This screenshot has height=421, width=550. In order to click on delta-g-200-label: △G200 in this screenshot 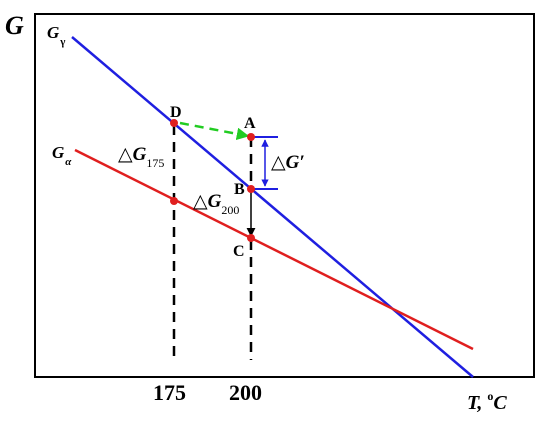, I will do `click(216, 204)`.